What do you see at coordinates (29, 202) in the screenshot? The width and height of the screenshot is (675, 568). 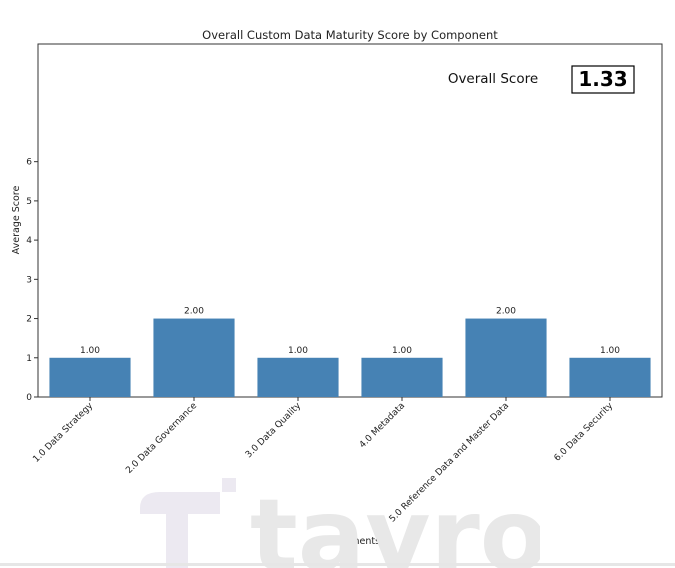 I see `y-tick-label-5: 5` at bounding box center [29, 202].